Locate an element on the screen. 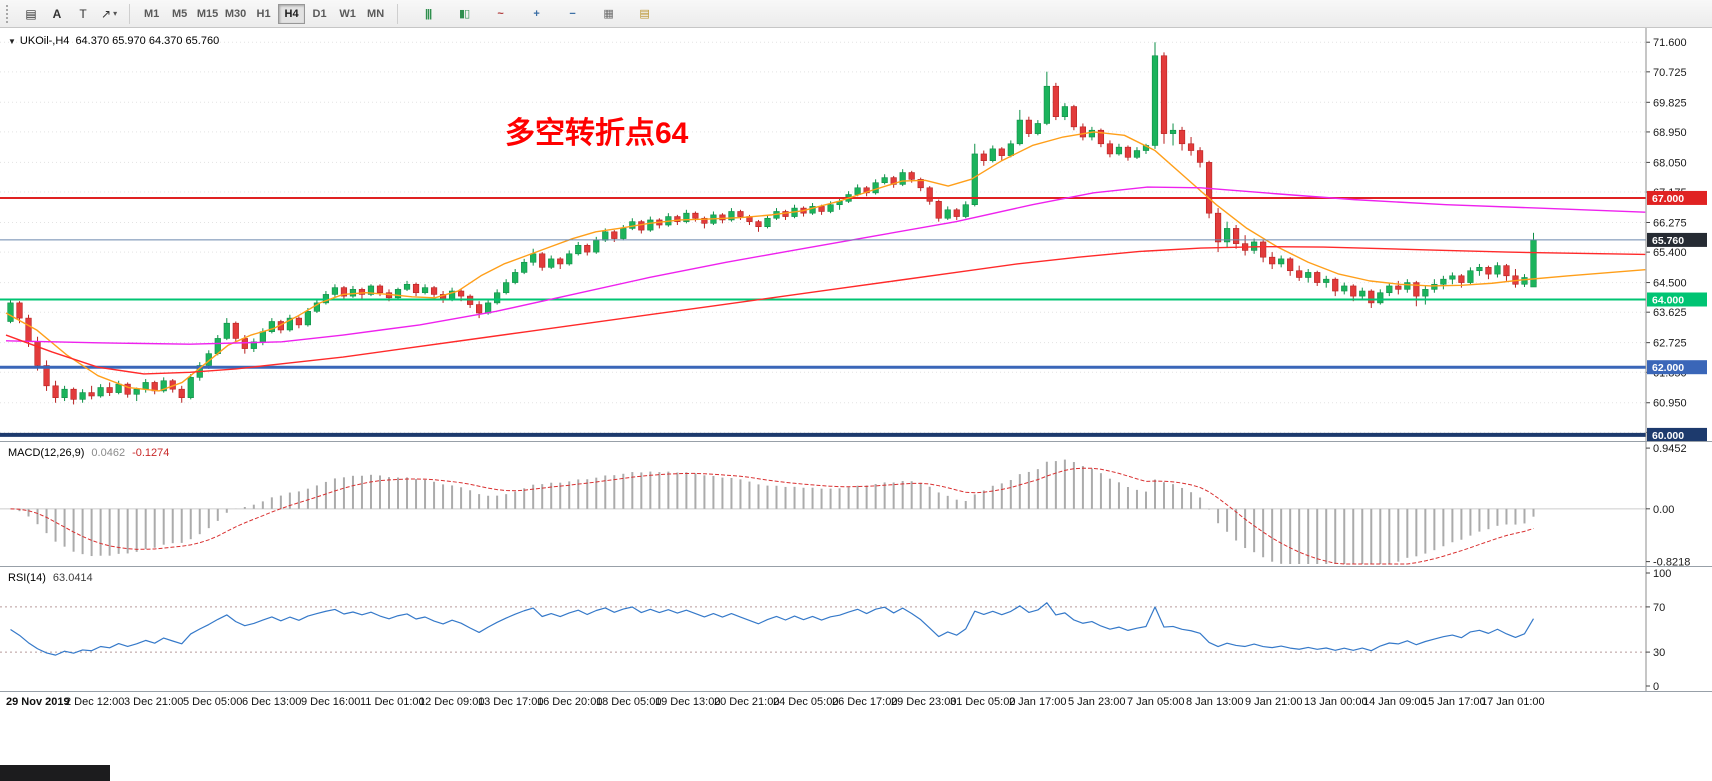  macd-label: MACD(12,26,9) 0.0462 -0.1274 is located at coordinates (88, 453).